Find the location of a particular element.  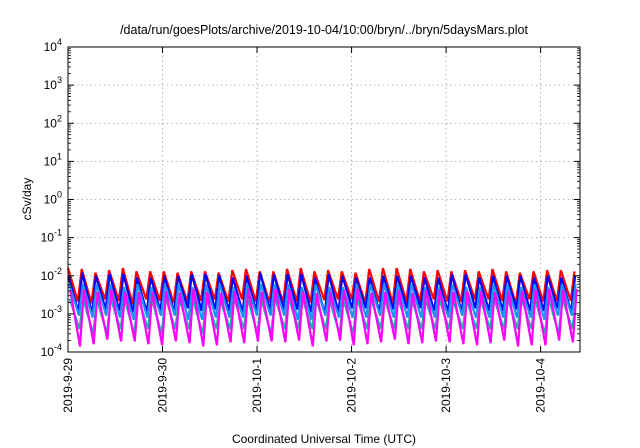

y-tick-label: 10⁻⁴ is located at coordinates (51, 350).